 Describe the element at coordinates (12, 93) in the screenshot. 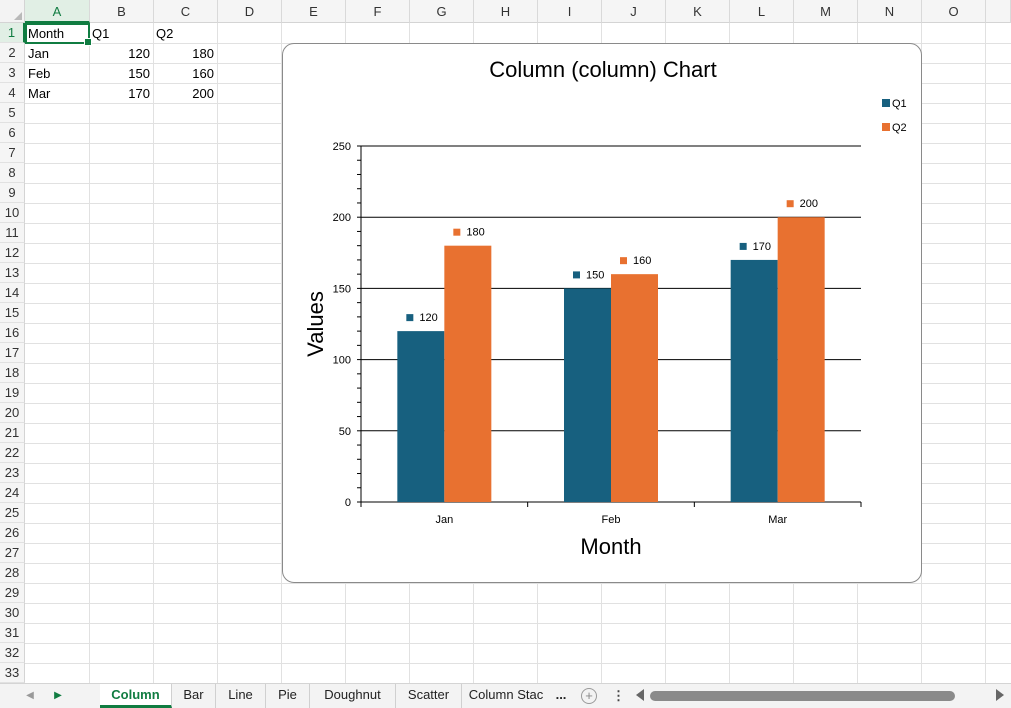

I see `row-header-4: 4` at that location.